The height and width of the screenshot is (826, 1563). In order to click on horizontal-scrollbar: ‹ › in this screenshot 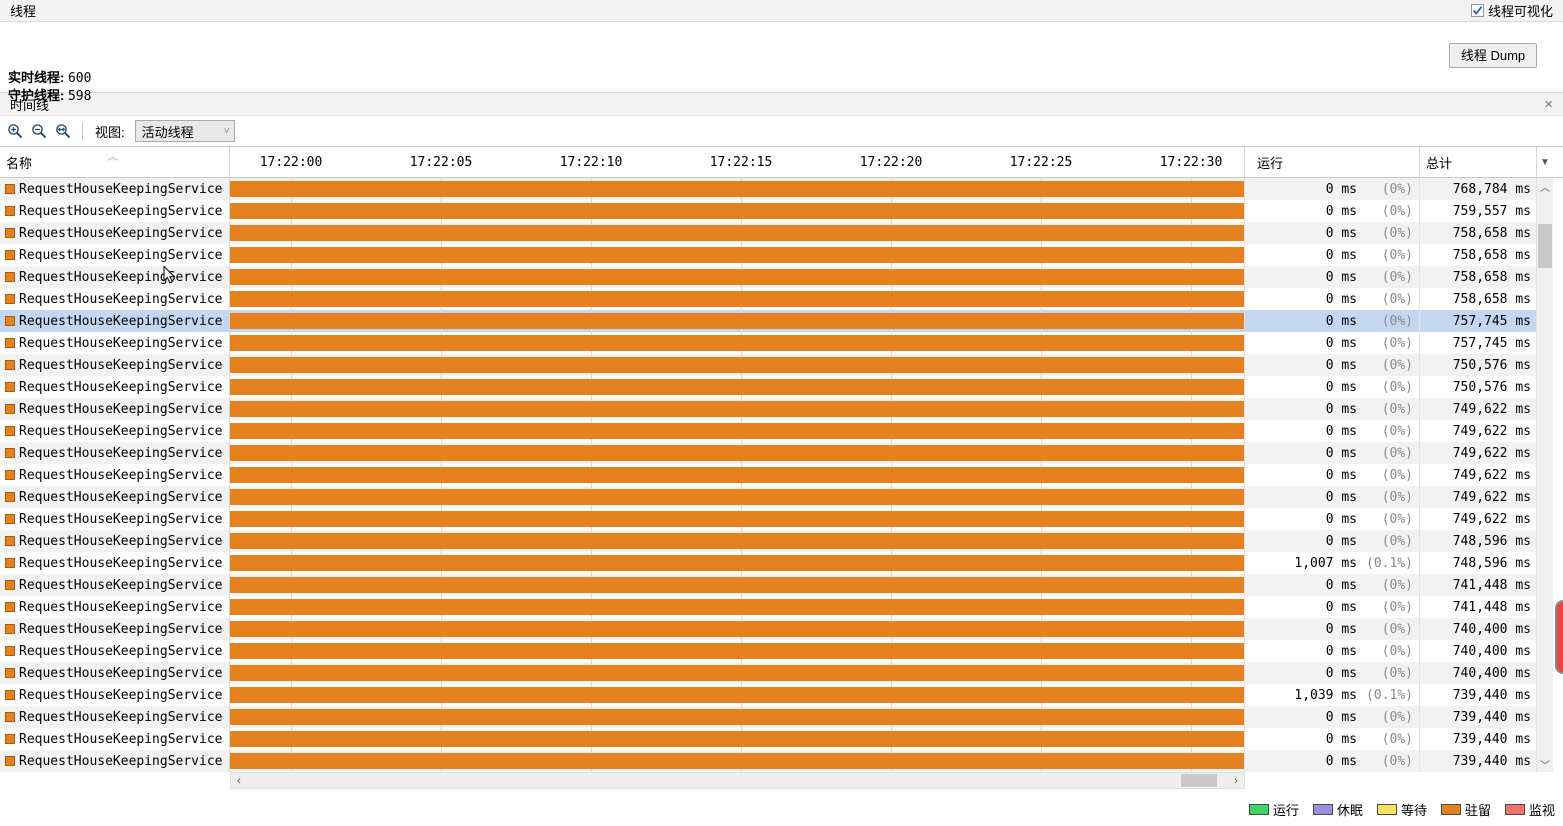, I will do `click(737, 780)`.